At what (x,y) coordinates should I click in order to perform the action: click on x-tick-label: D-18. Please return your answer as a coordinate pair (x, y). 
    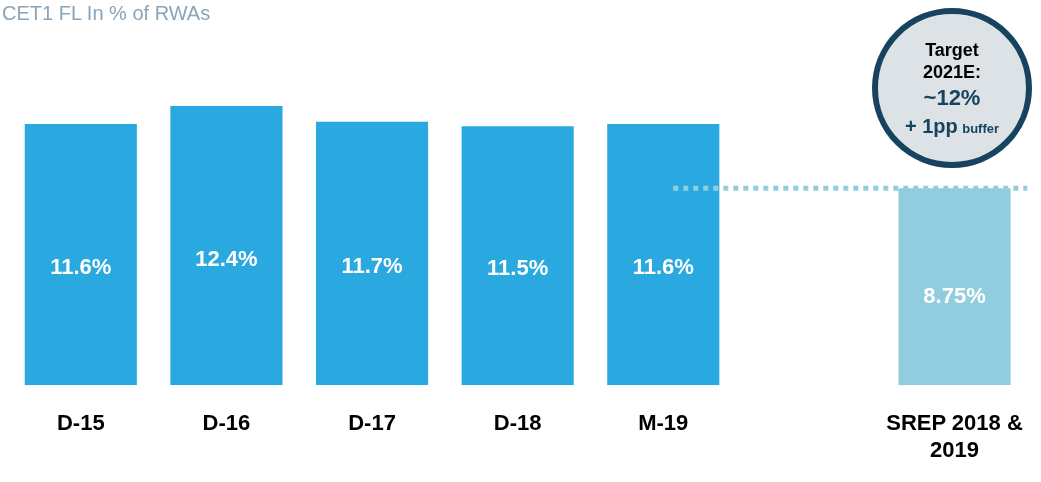
    Looking at the image, I should click on (517, 423).